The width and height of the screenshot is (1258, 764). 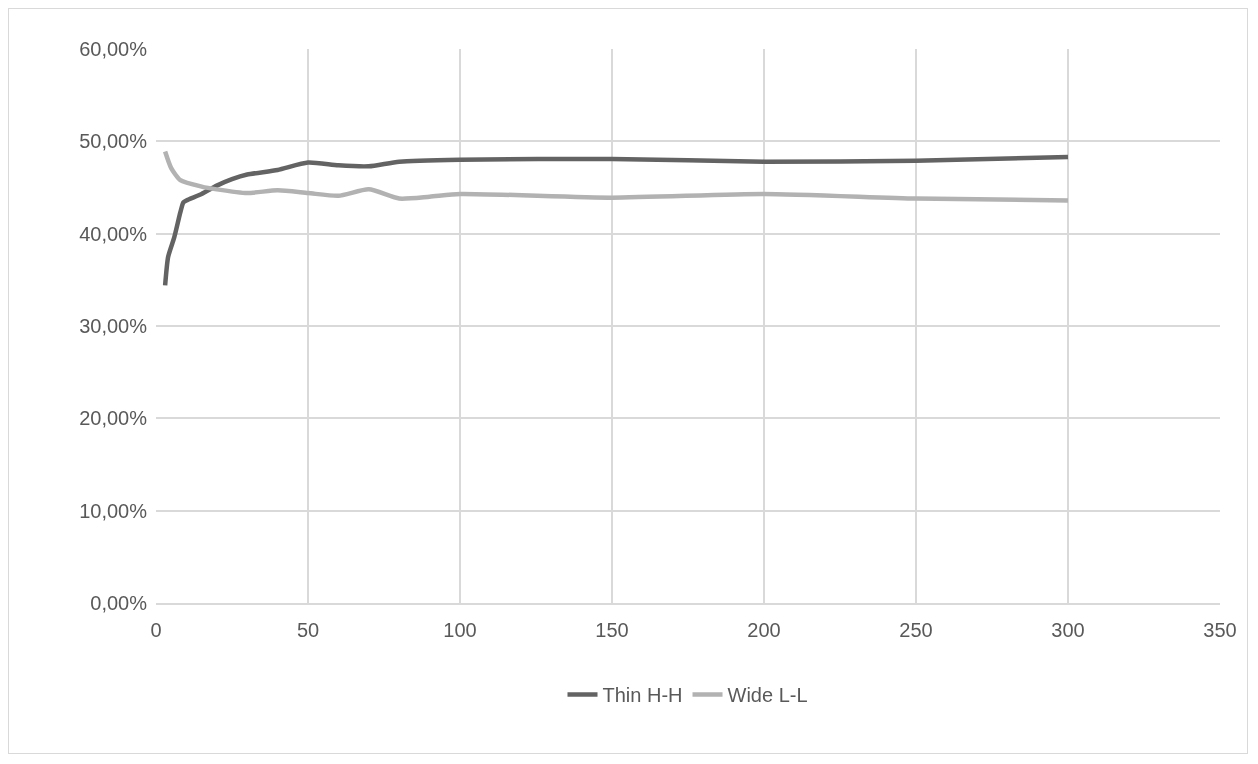 What do you see at coordinates (156, 630) in the screenshot?
I see `x-tick-label: 0` at bounding box center [156, 630].